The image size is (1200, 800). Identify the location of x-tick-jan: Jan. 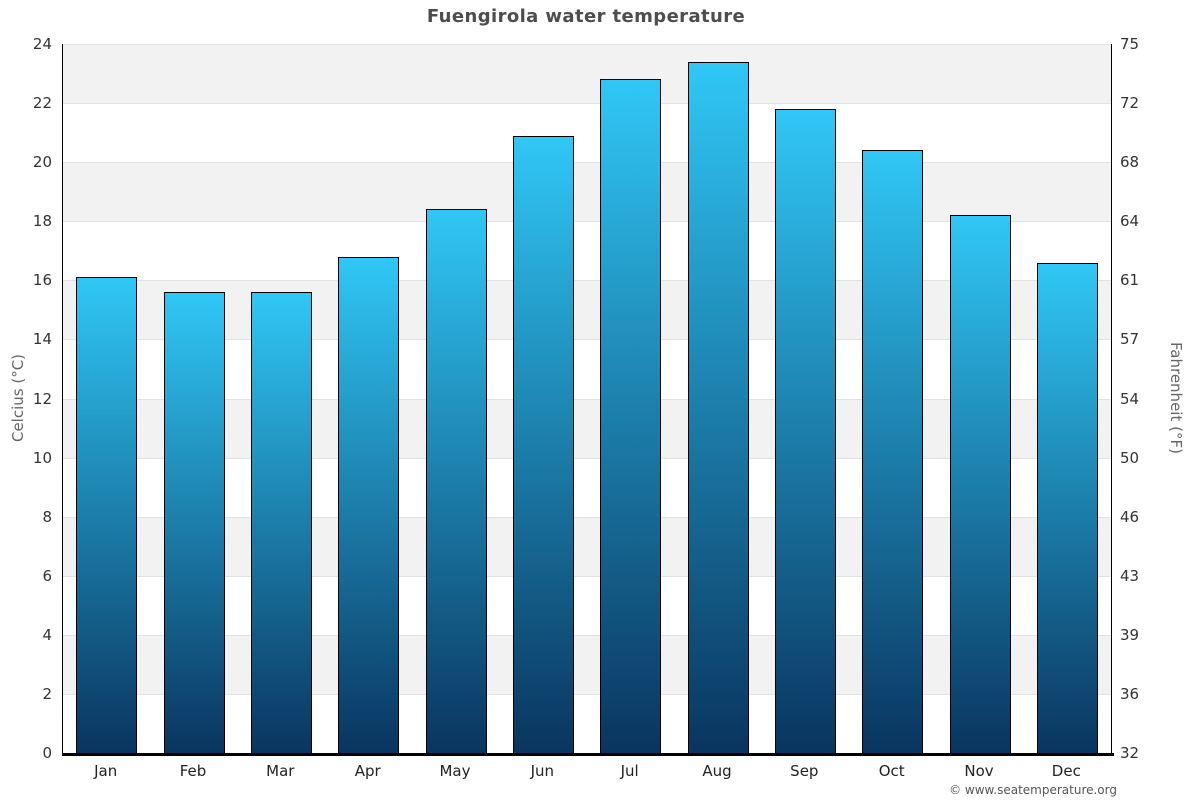
(106, 771).